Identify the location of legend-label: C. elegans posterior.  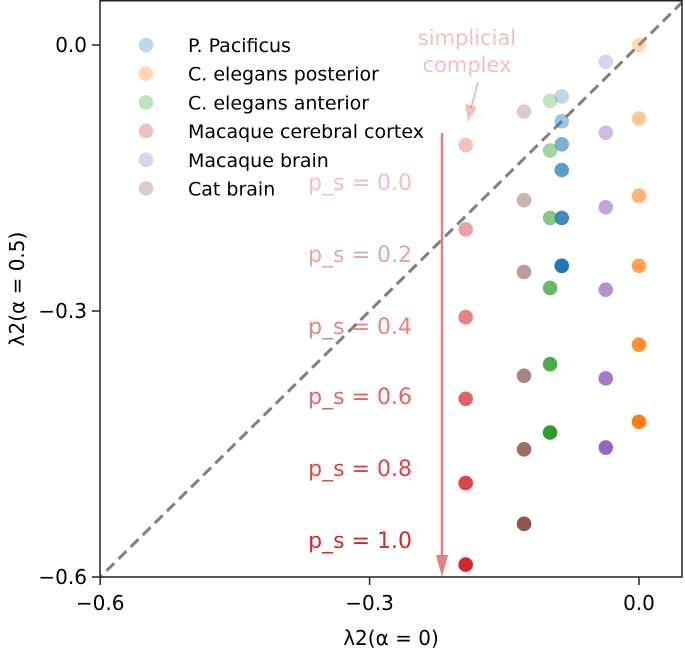
(283, 75).